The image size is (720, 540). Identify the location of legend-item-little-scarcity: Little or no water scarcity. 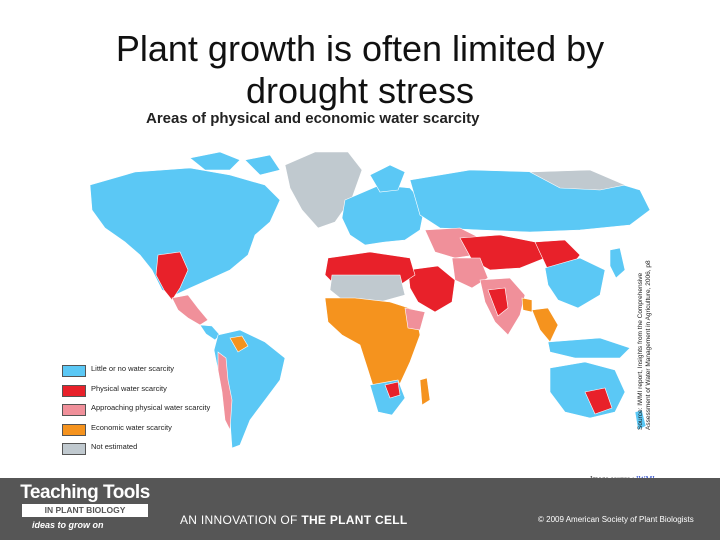
(147, 371).